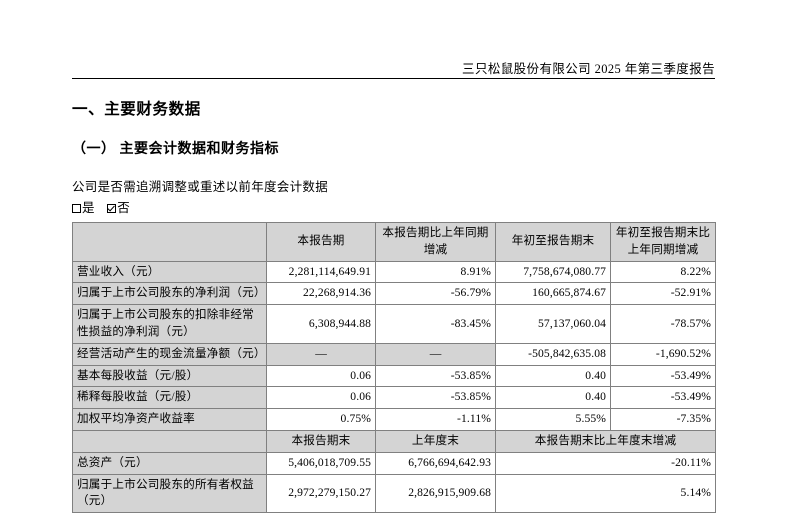 This screenshot has width=787, height=513. I want to click on row-label: 归属于上市公司股东的净利润（元）, so click(169, 294).